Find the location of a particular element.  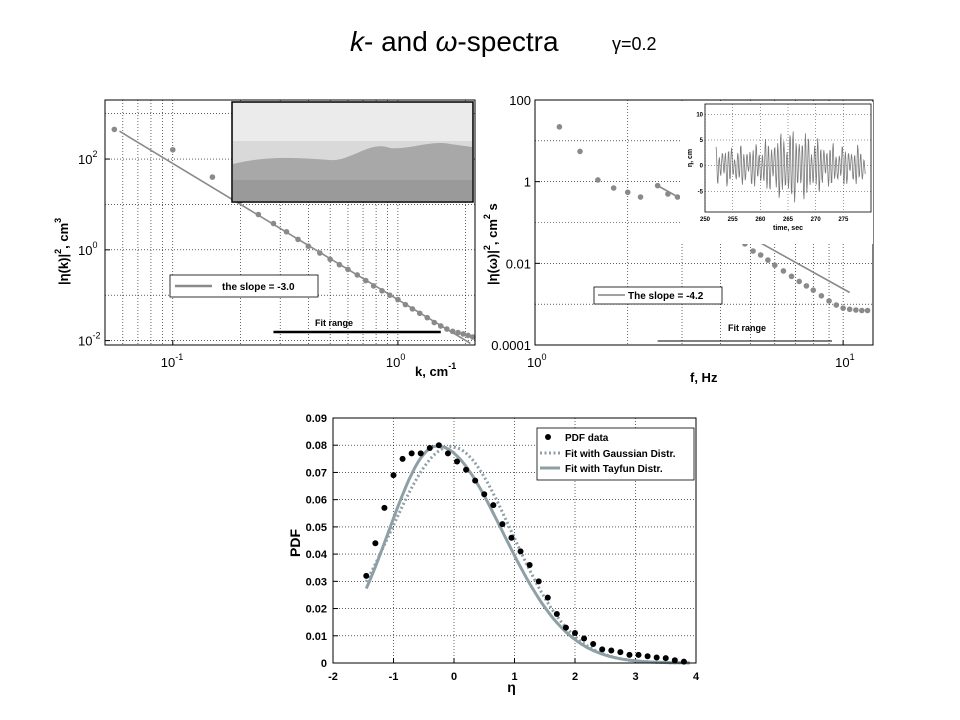

title-main: k- and ω-spectra is located at coordinates (454, 42).